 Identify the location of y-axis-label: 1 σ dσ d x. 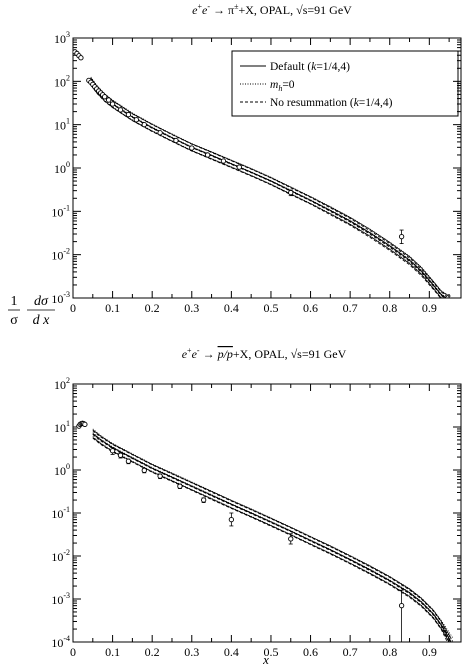
(31, 311).